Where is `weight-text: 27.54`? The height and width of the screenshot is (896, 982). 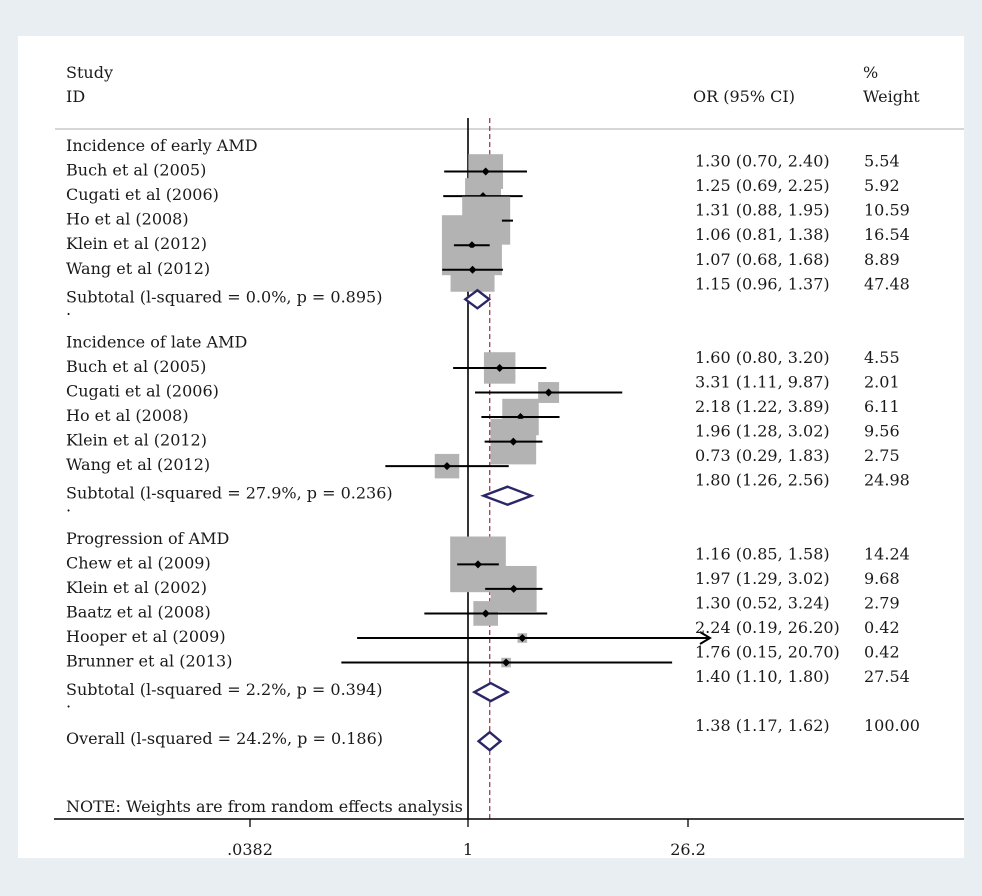 weight-text: 27.54 is located at coordinates (887, 676).